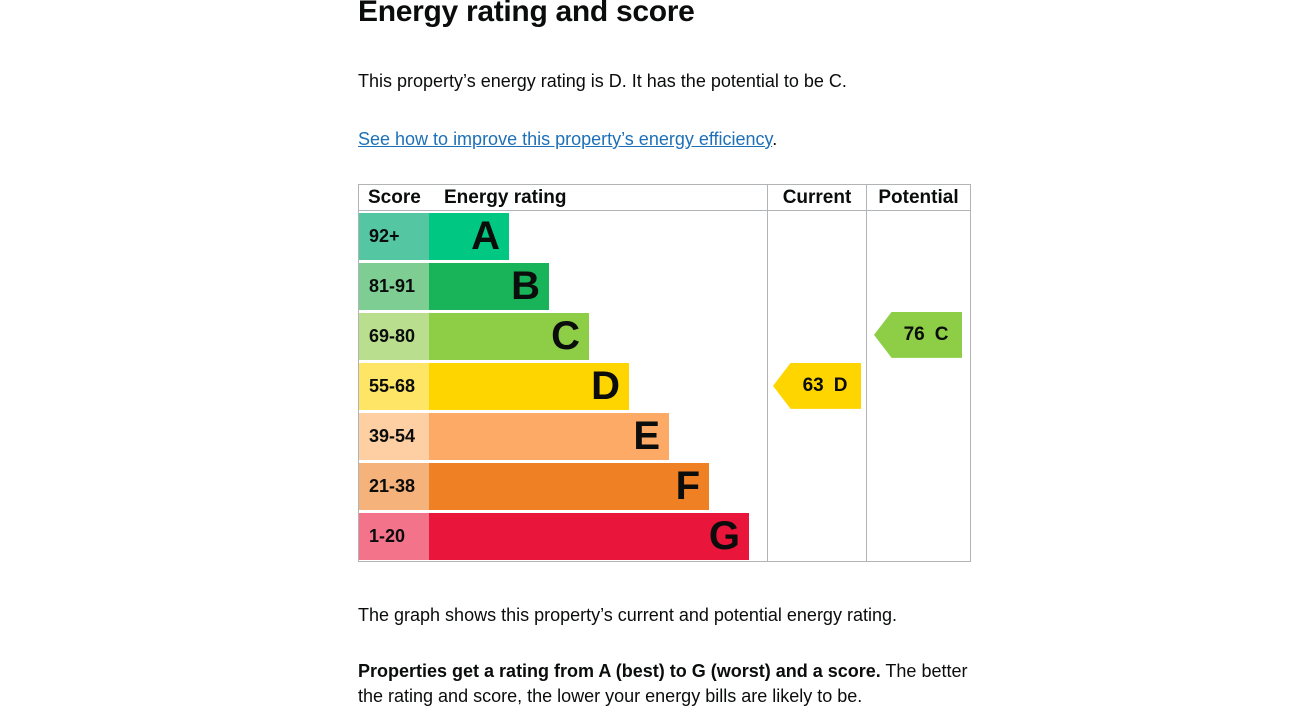 The height and width of the screenshot is (710, 1315). Describe the element at coordinates (941, 334) in the screenshot. I see `potential-rating-letter: C` at that location.